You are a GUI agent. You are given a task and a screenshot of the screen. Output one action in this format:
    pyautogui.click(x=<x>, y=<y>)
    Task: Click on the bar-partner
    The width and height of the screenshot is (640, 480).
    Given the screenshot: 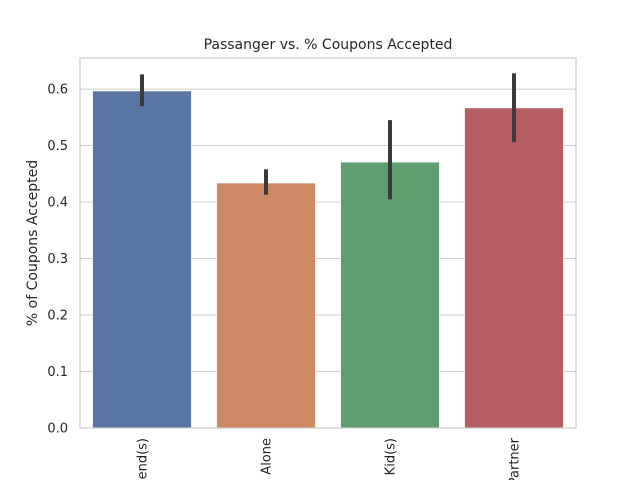 What is the action you would take?
    pyautogui.click(x=514, y=268)
    